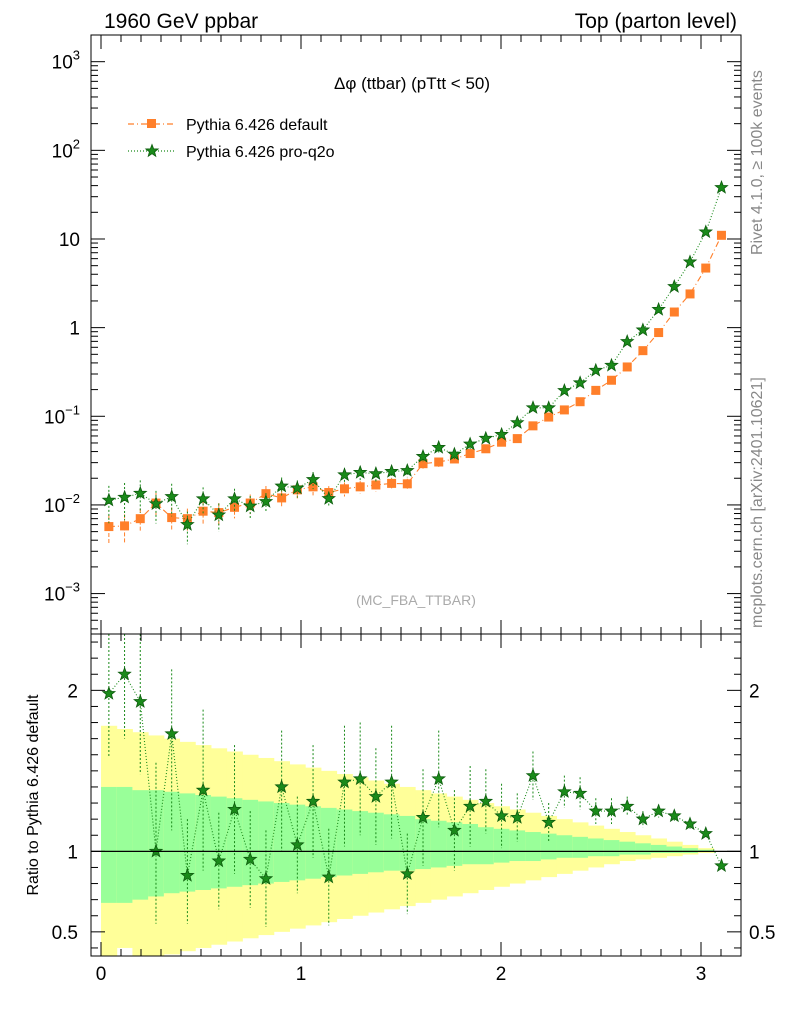 The height and width of the screenshot is (1024, 786). I want to click on ratio-y-axis-label: Ratio to Pythia 6.426 default, so click(33, 795).